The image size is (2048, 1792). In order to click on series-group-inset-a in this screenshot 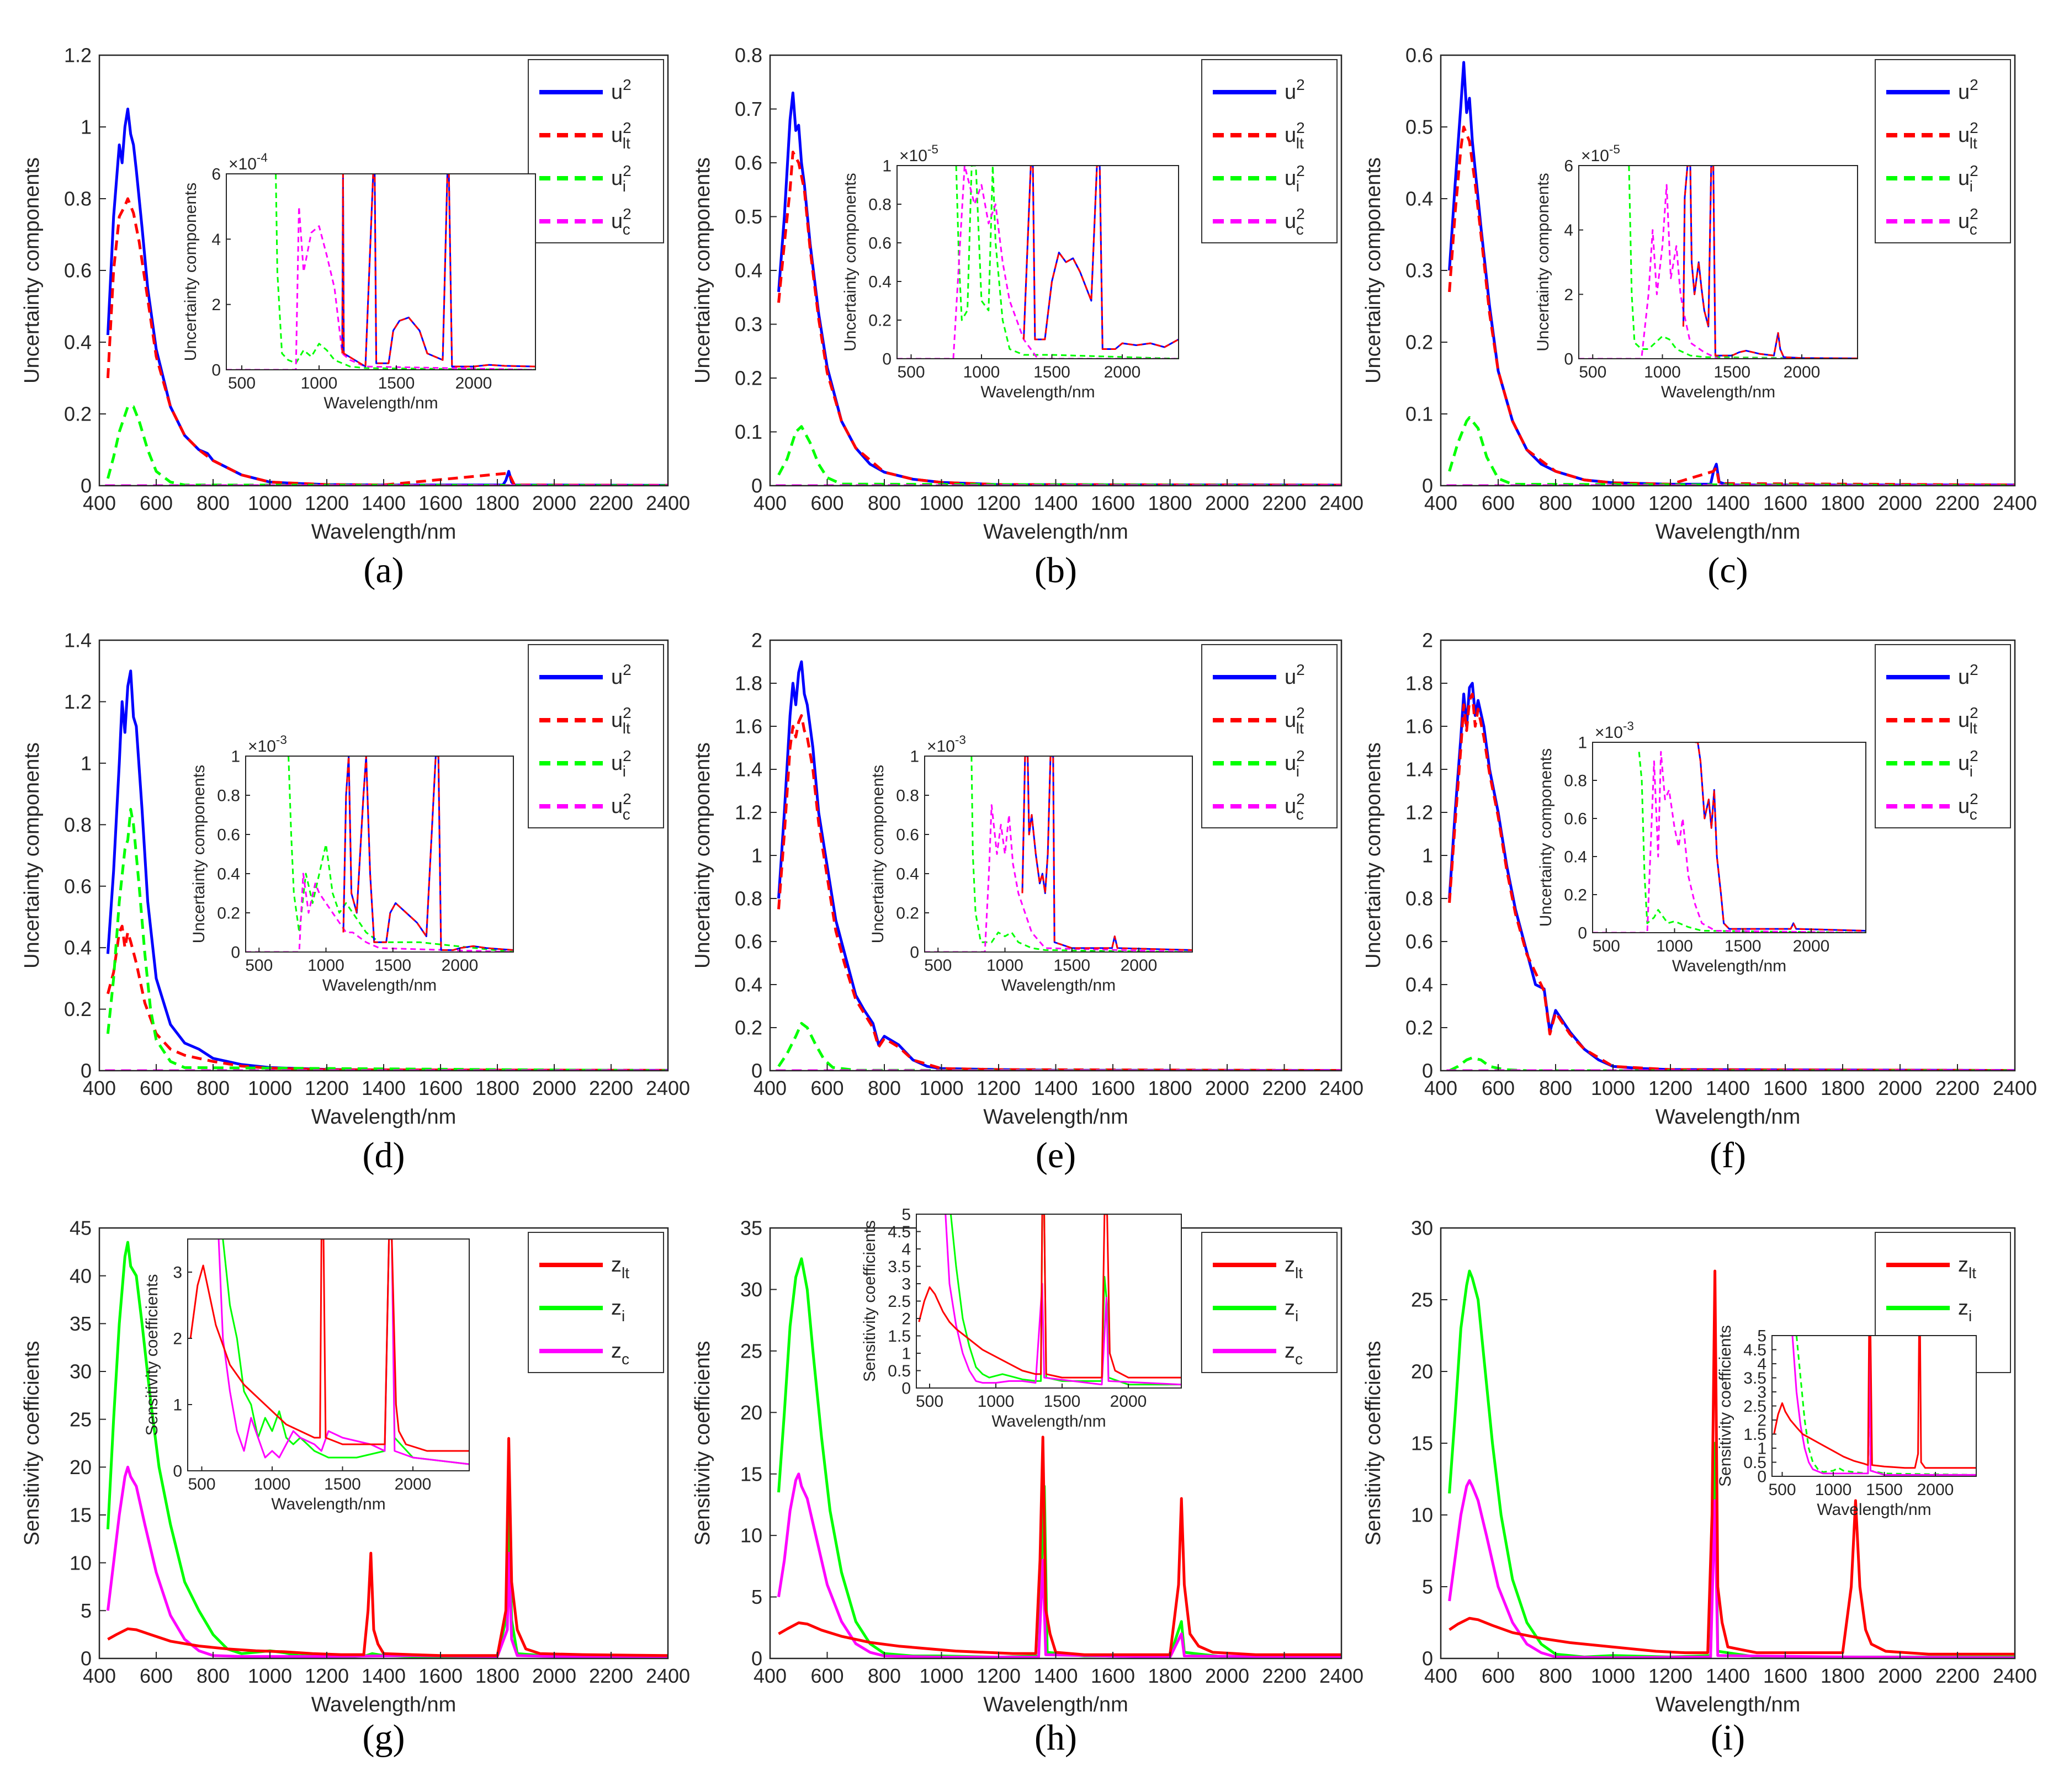, I will do `click(381, 272)`.